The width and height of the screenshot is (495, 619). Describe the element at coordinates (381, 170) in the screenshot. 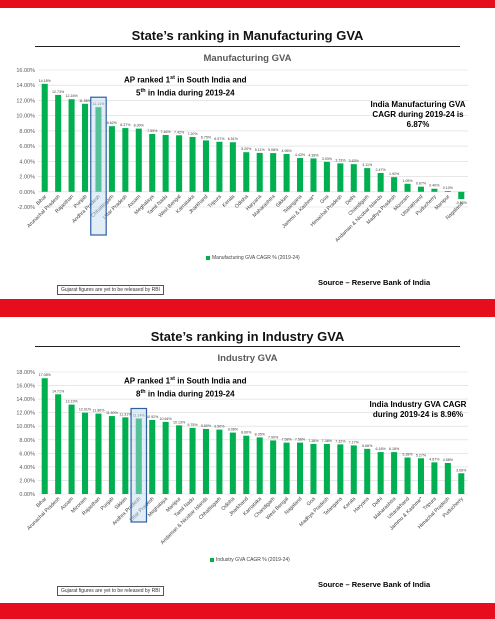

I see `data-label: 2.47%` at that location.